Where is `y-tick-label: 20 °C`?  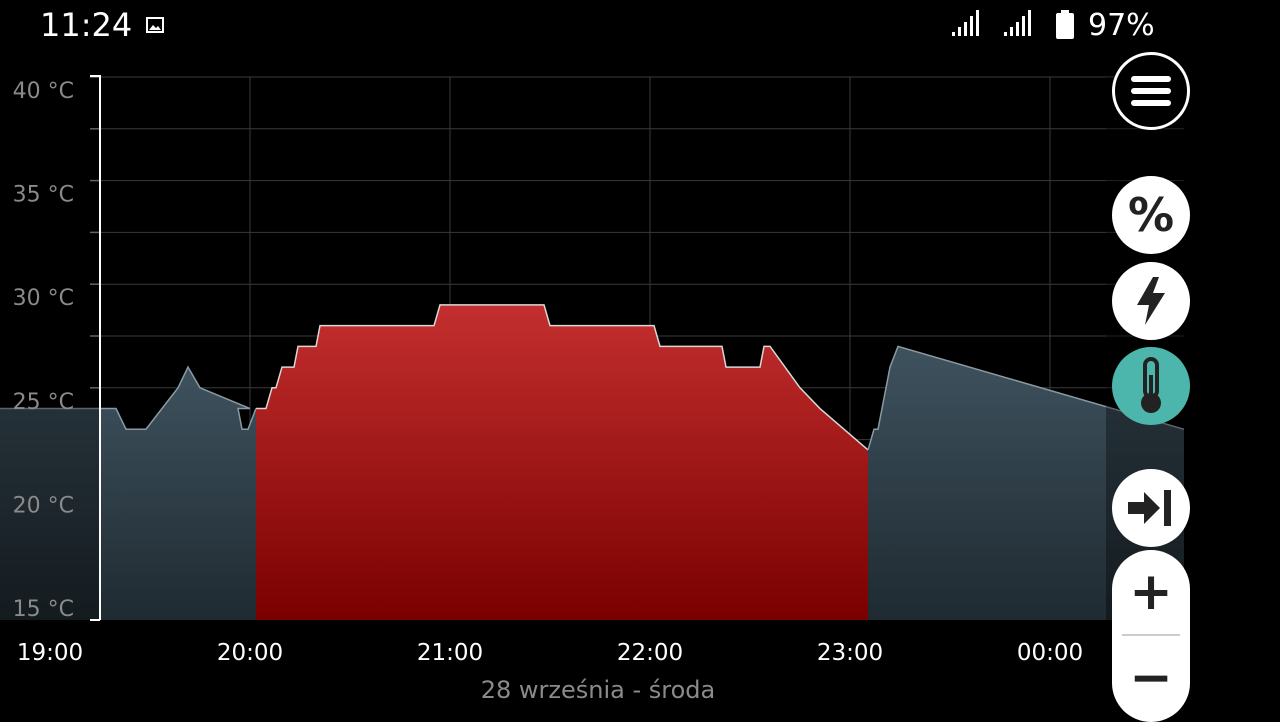 y-tick-label: 20 °C is located at coordinates (43, 505).